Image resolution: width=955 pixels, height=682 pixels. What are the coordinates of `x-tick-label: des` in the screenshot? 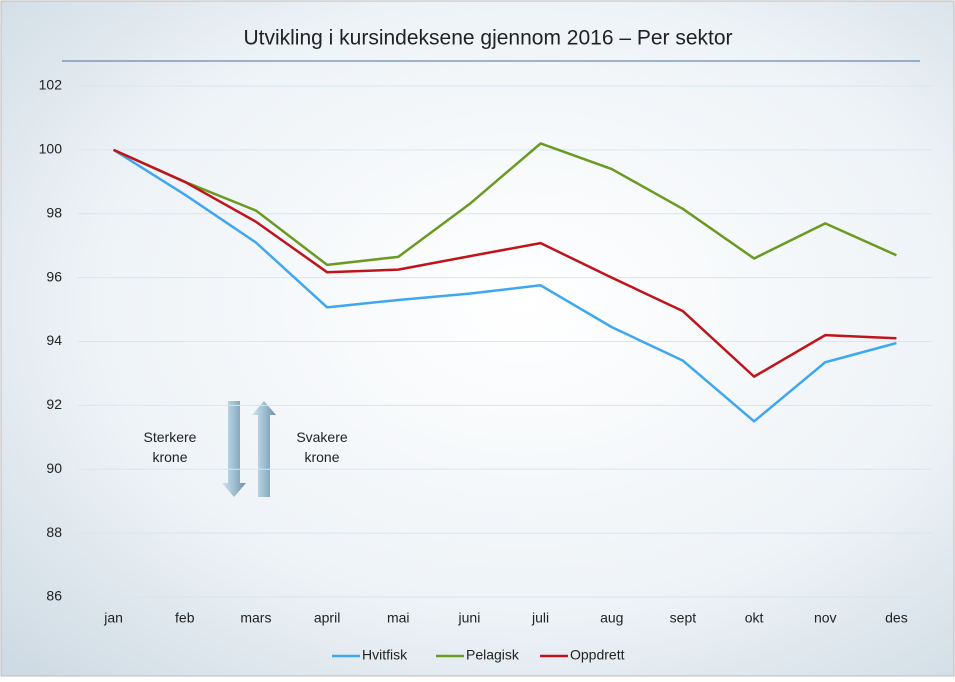 It's located at (896, 618).